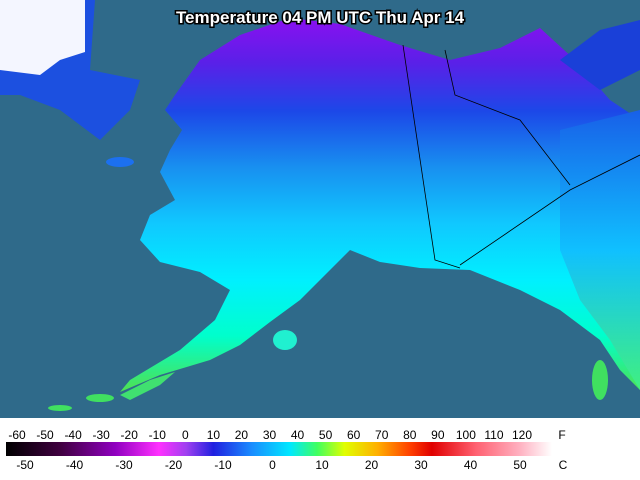 Image resolution: width=640 pixels, height=480 pixels. What do you see at coordinates (421, 465) in the screenshot?
I see `c-label: 30` at bounding box center [421, 465].